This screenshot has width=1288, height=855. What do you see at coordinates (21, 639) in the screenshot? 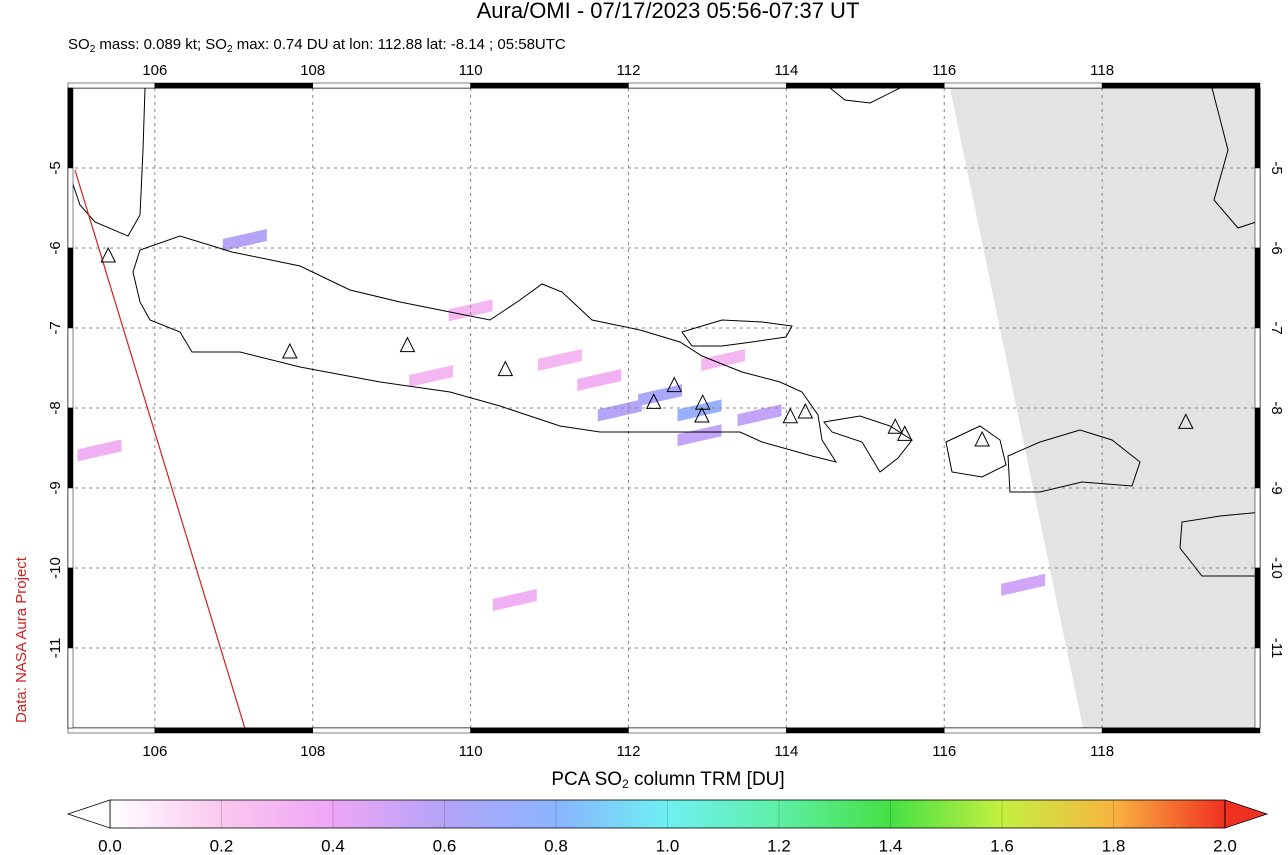
I see `side-label: Data: NASA Aura Project` at bounding box center [21, 639].